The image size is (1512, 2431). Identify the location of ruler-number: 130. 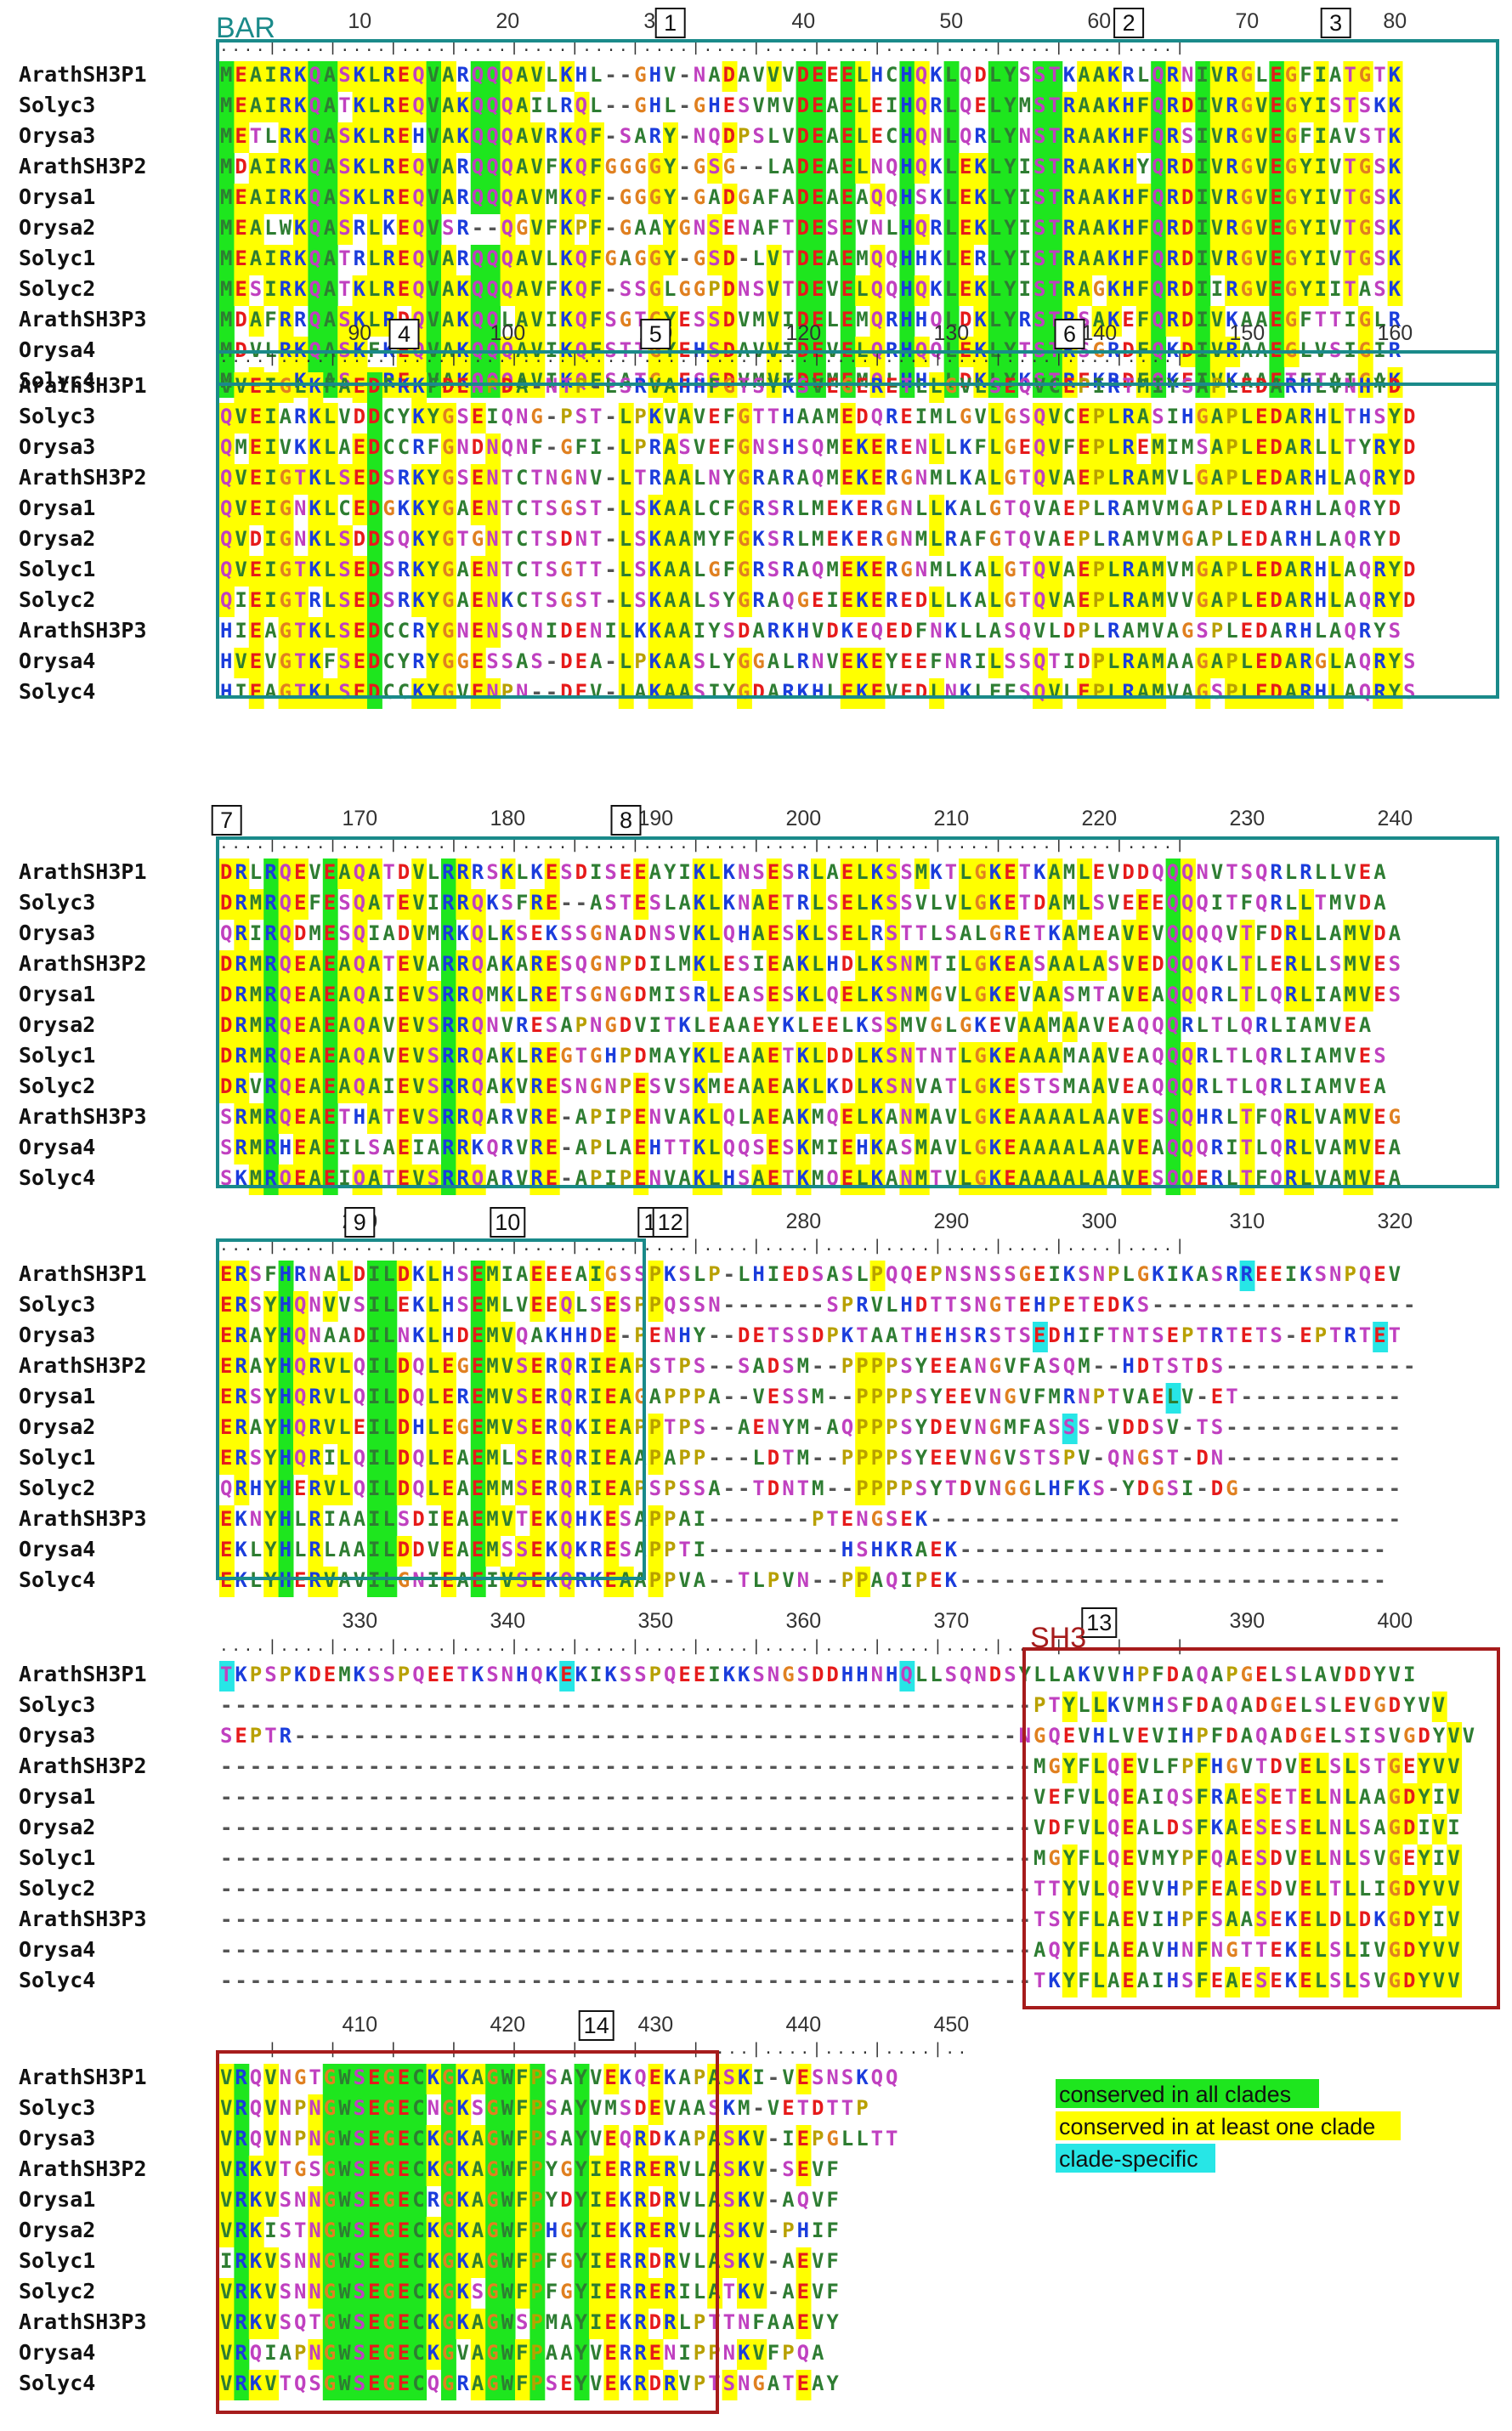
(951, 333).